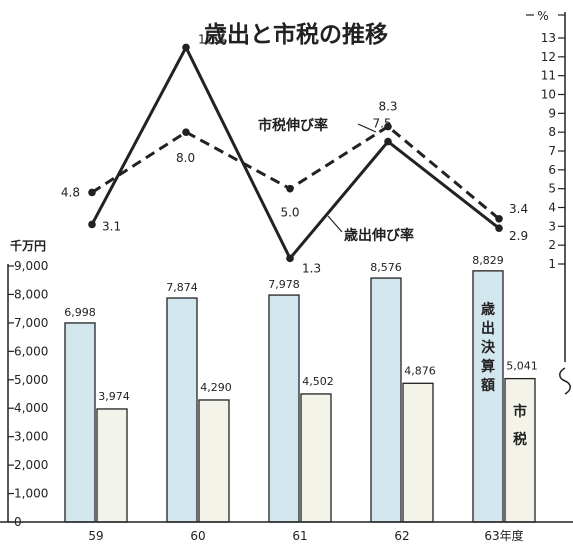 This screenshot has height=546, width=573. What do you see at coordinates (197, 536) in the screenshot?
I see `x-tick-label: 60` at bounding box center [197, 536].